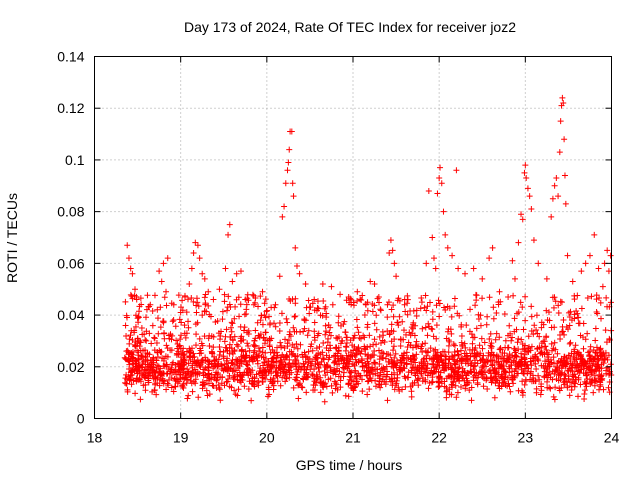 This screenshot has height=480, width=640. Describe the element at coordinates (70, 263) in the screenshot. I see `y-tick-label: 0.06` at that location.